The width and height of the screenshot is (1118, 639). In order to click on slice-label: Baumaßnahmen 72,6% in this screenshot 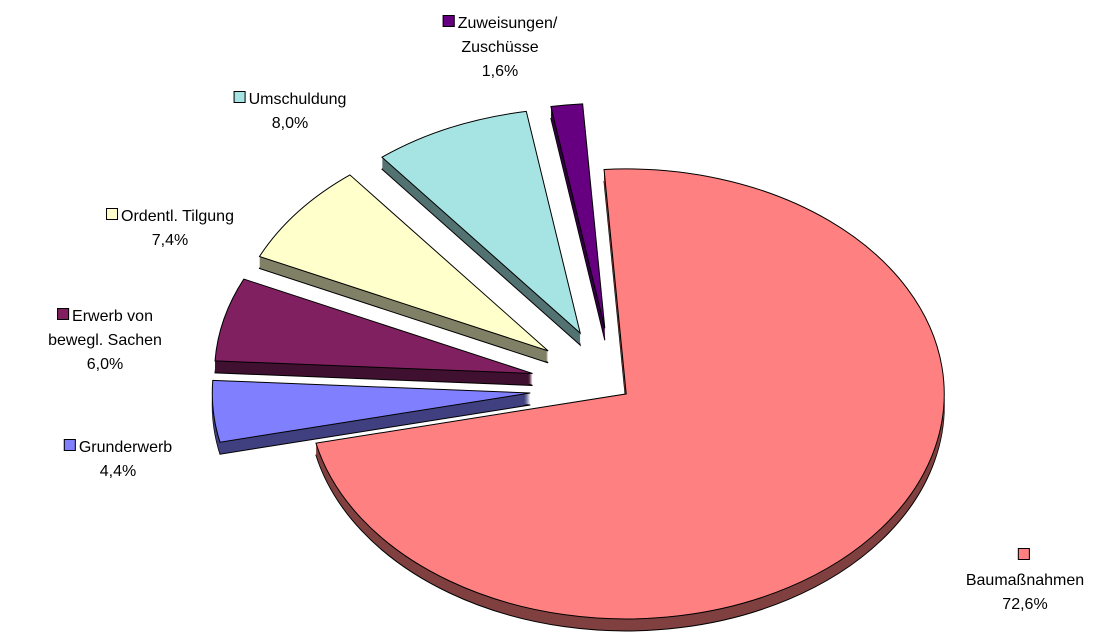, I will do `click(1025, 581)`.